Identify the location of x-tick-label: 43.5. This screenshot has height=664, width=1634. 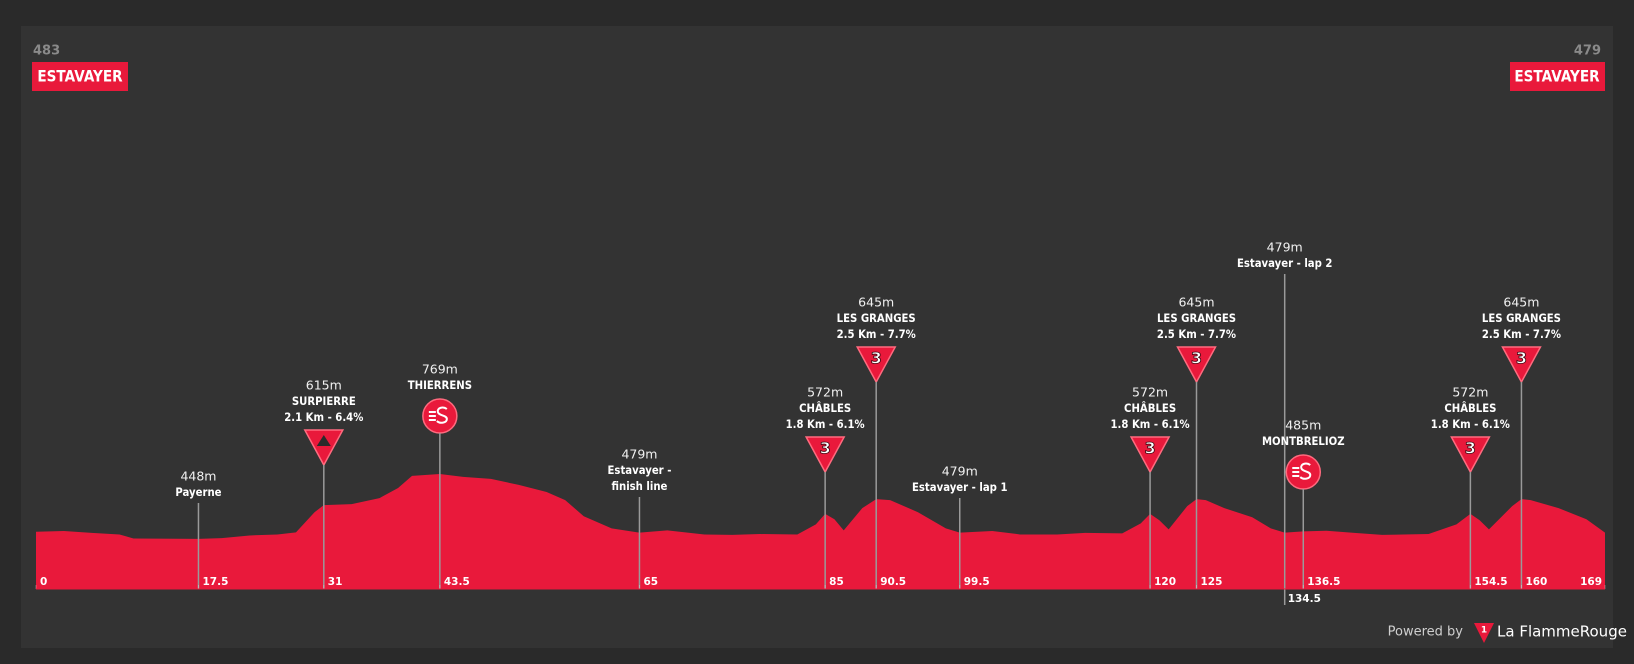
(457, 582).